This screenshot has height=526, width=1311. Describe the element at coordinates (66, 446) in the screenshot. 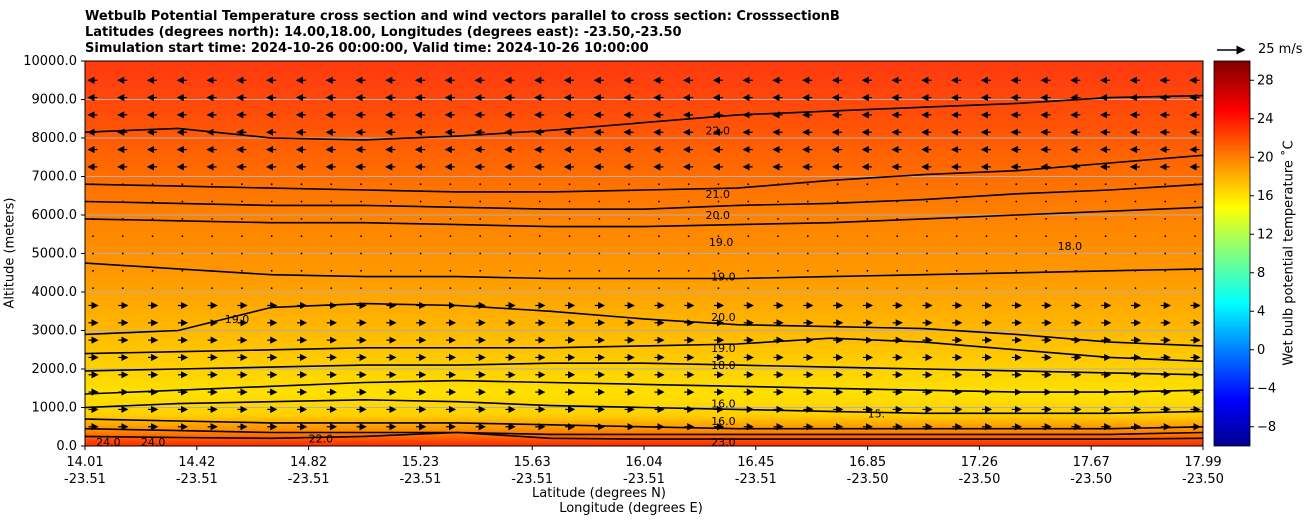

I see `y-tick-label: 0.0` at that location.